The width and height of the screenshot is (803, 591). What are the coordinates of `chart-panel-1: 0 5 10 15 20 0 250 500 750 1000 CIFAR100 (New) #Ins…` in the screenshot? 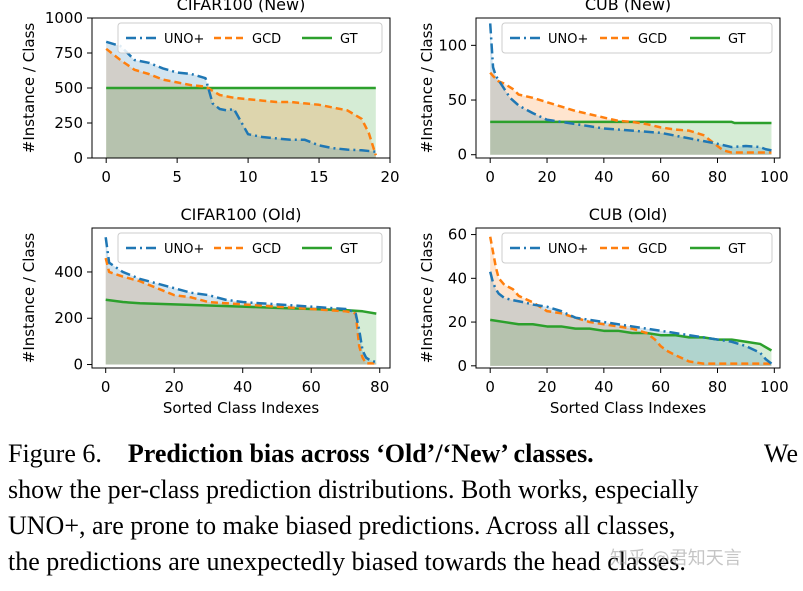 It's located at (210, 93).